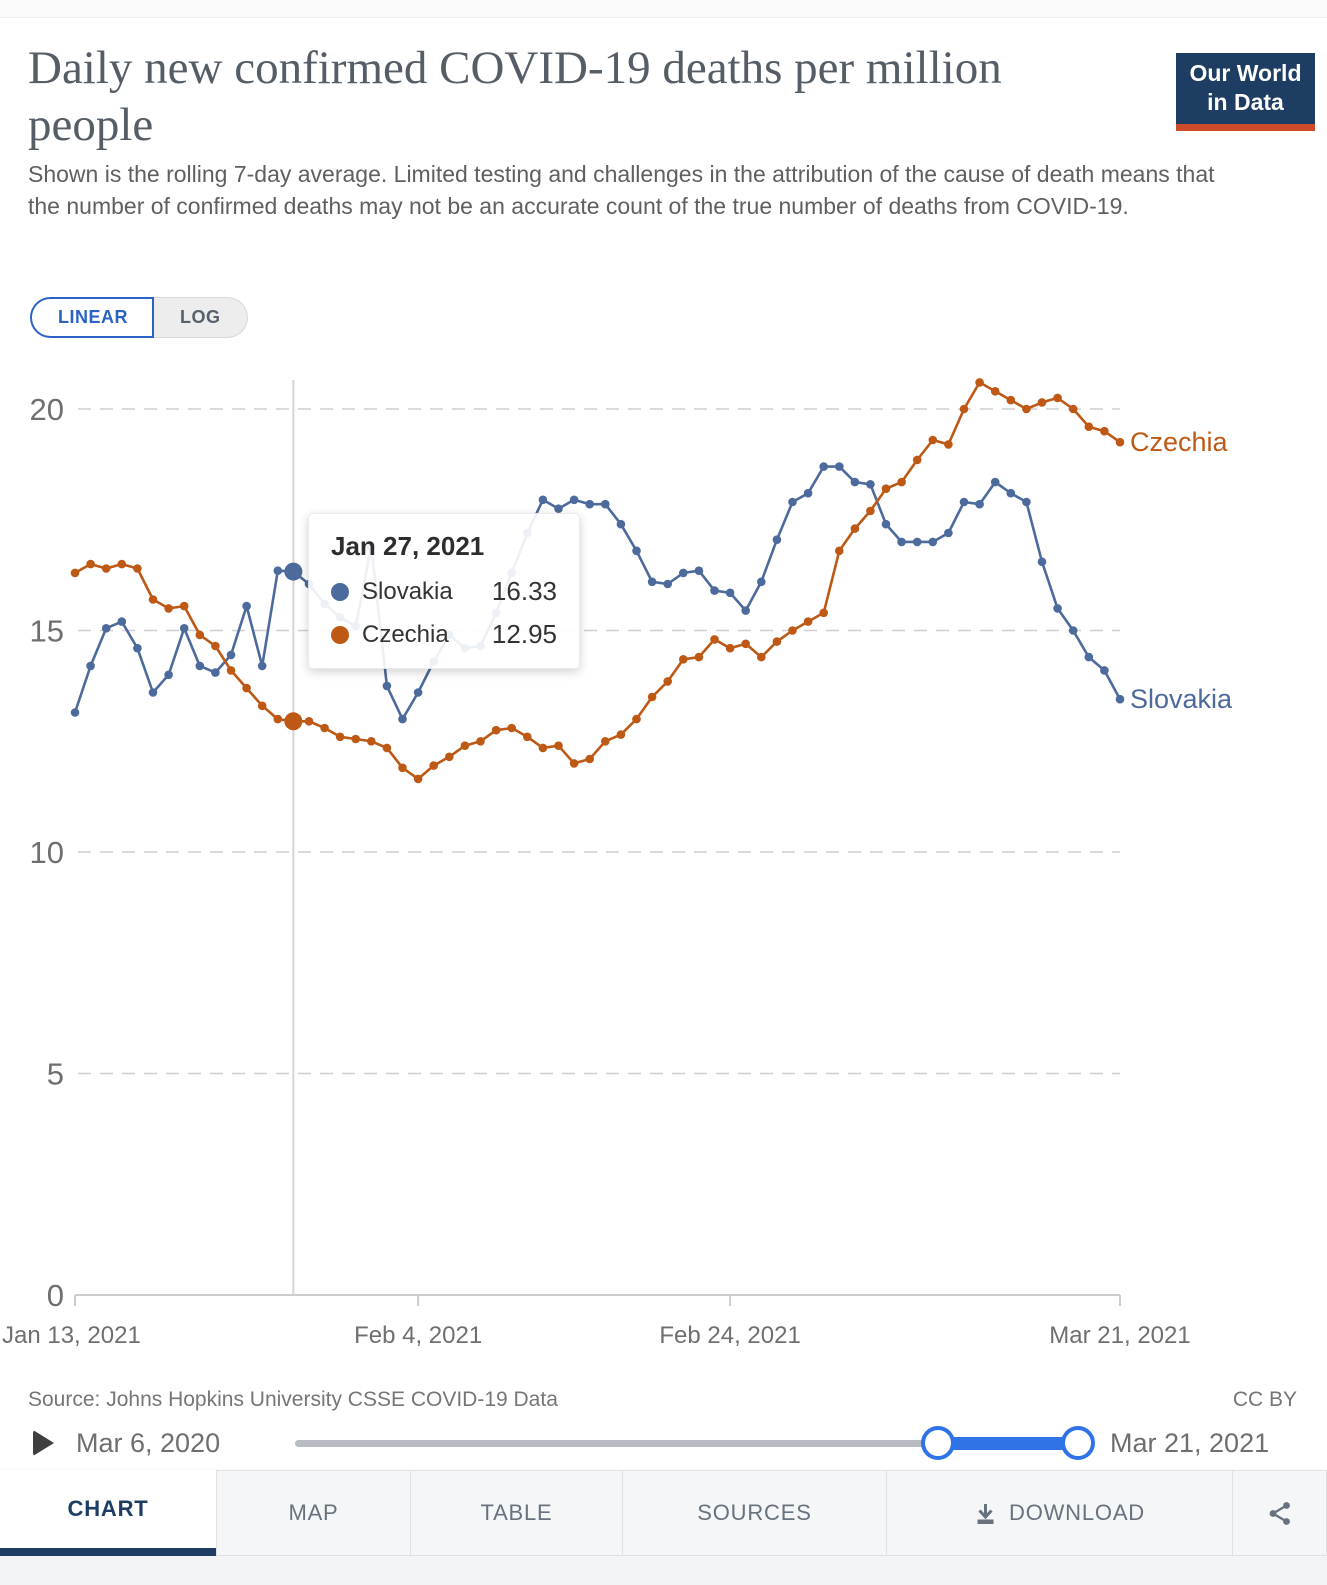 The height and width of the screenshot is (1585, 1327). Describe the element at coordinates (408, 546) in the screenshot. I see `tooltip-date: Jan 27, 2021` at that location.